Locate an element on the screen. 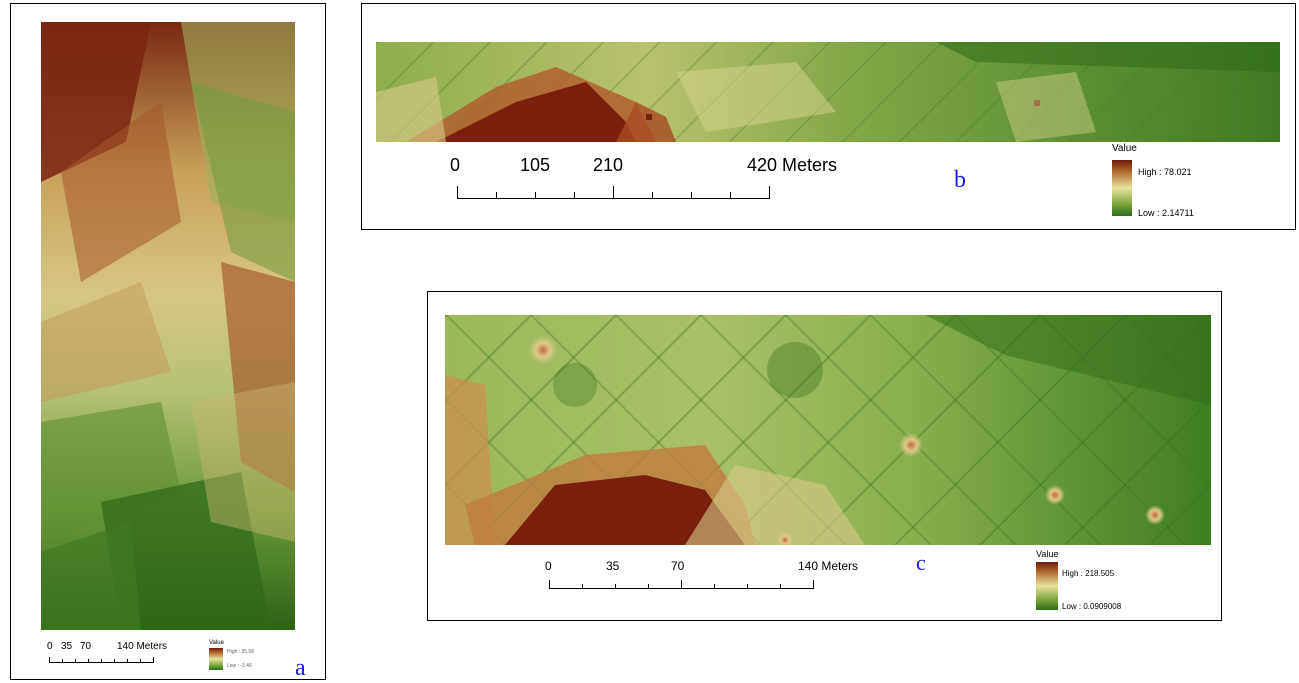 The width and height of the screenshot is (1299, 683). panel-c-legend-low: Low : 0.0909008 is located at coordinates (1092, 606).